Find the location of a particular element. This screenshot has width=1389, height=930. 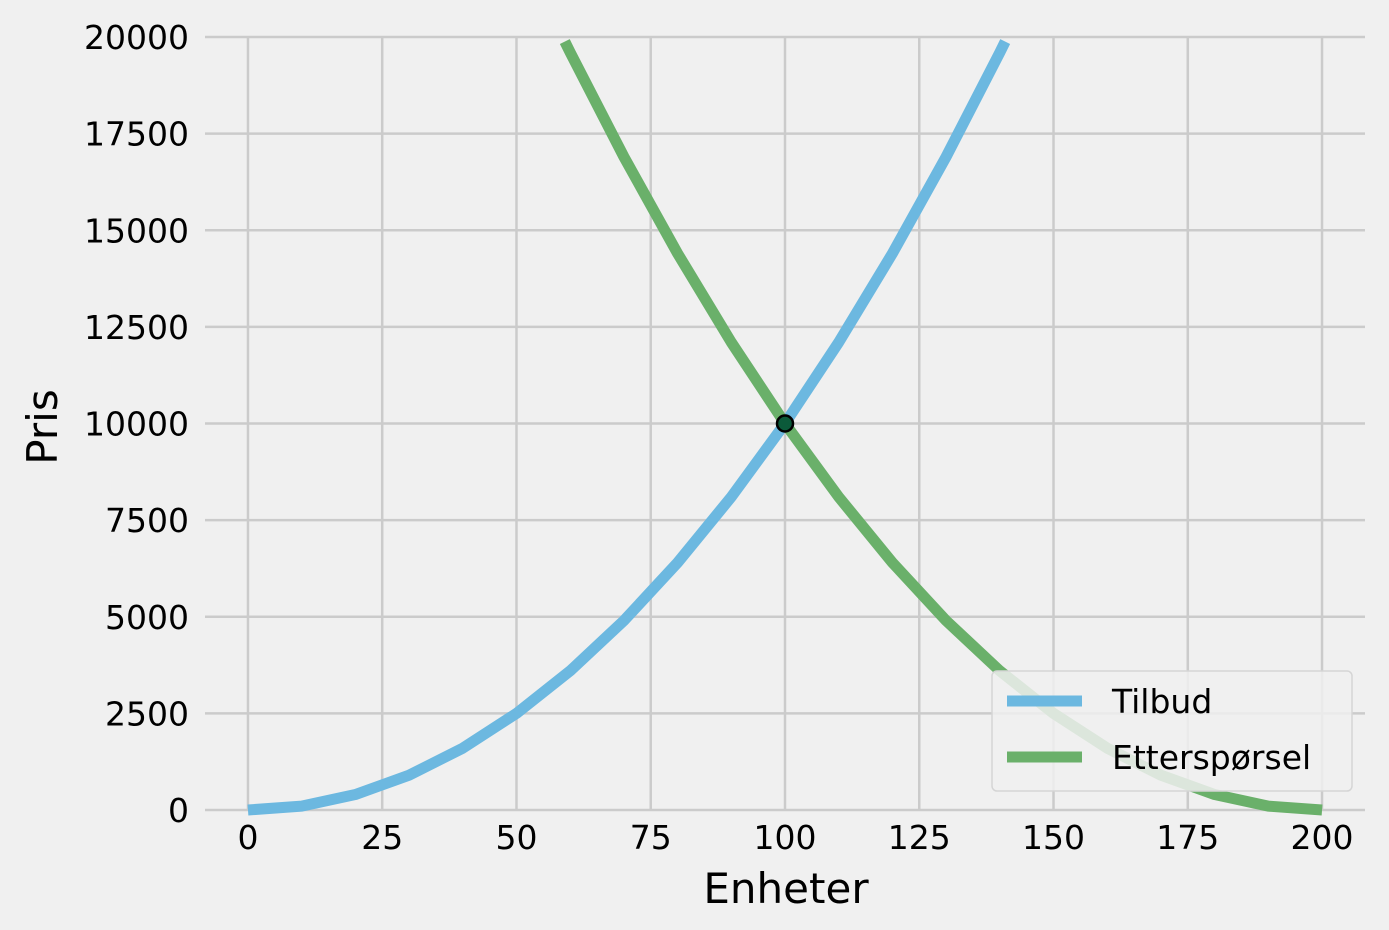

x-tick-label: 25 is located at coordinates (382, 837).